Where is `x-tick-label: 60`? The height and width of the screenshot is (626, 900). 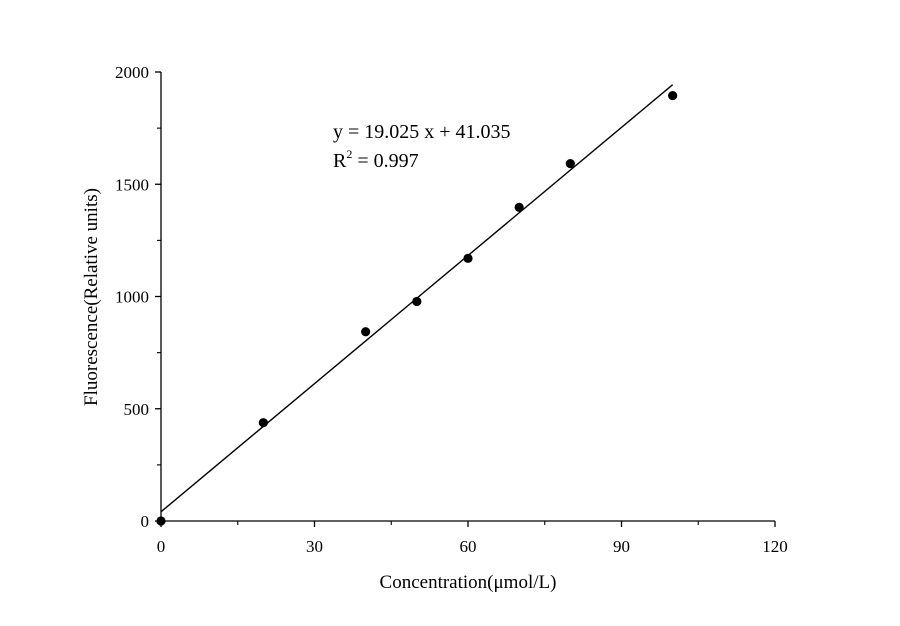 x-tick-label: 60 is located at coordinates (468, 546).